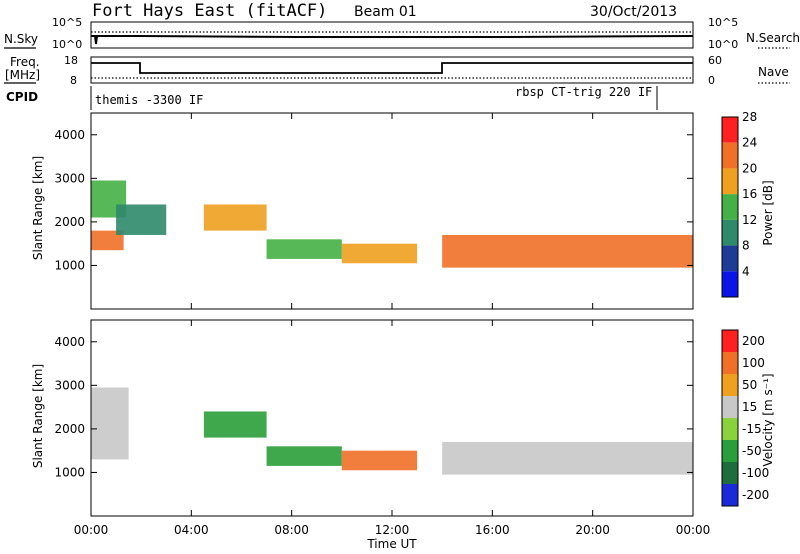  Describe the element at coordinates (21, 39) in the screenshot. I see `nsky-label: N.Sky` at that location.